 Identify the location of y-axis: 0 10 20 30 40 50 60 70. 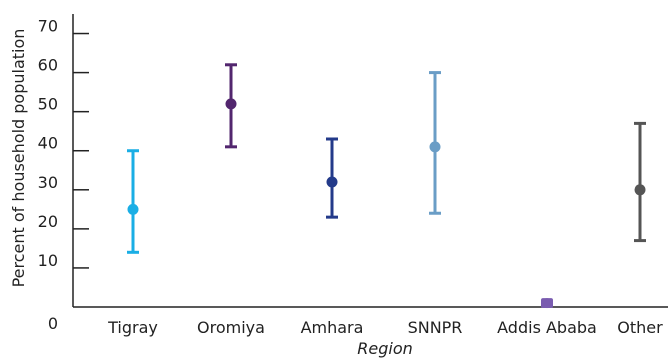
(63, 173).